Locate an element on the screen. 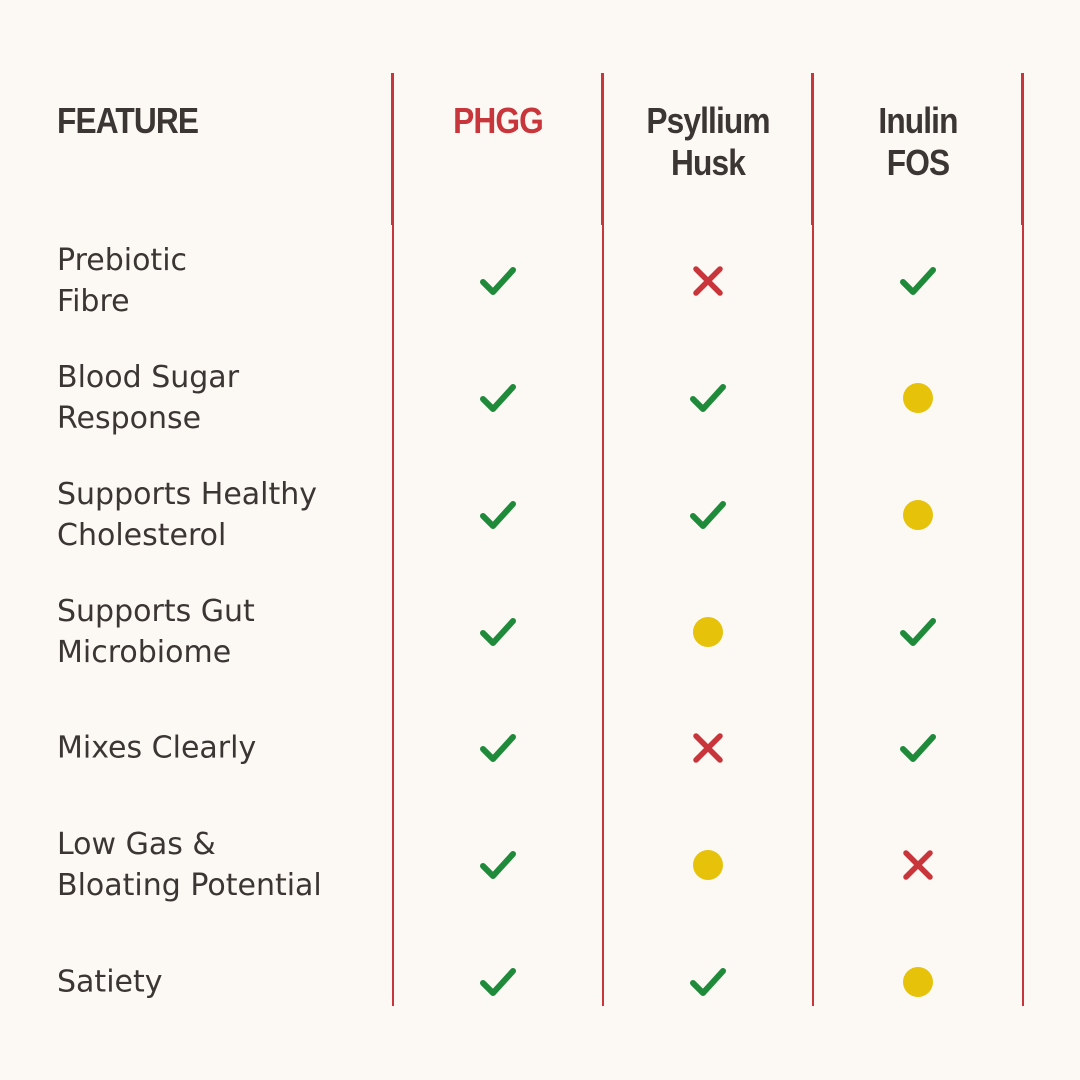 The width and height of the screenshot is (1080, 1080). feature-label: Mixes Clearly is located at coordinates (157, 748).